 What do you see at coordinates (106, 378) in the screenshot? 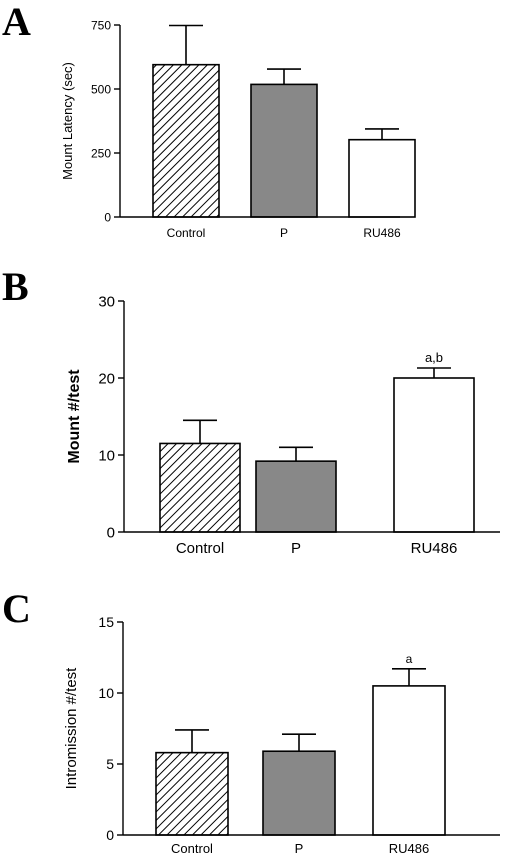
I see `y-tick-label: 20` at bounding box center [106, 378].